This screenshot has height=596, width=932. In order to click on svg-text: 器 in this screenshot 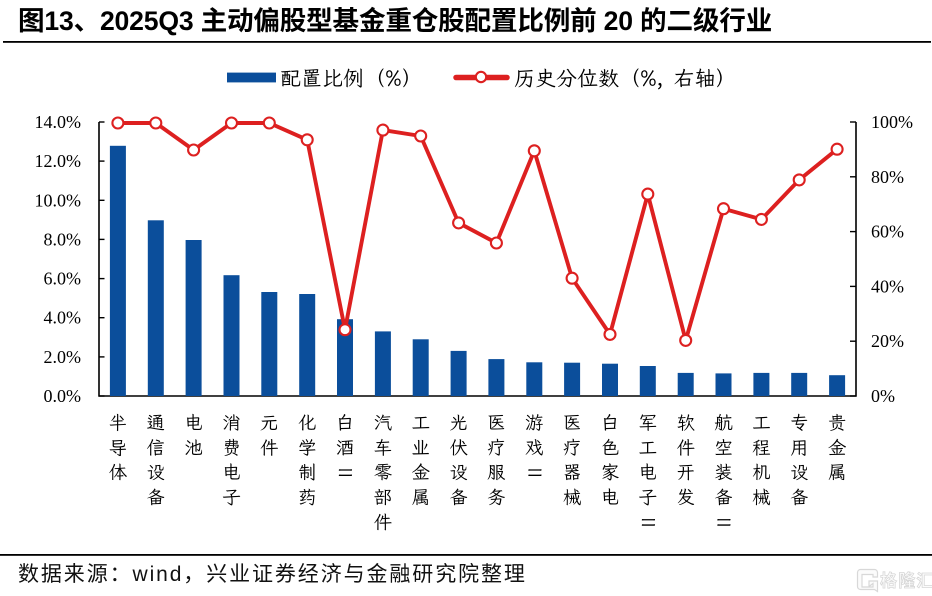, I will do `click(572, 473)`.